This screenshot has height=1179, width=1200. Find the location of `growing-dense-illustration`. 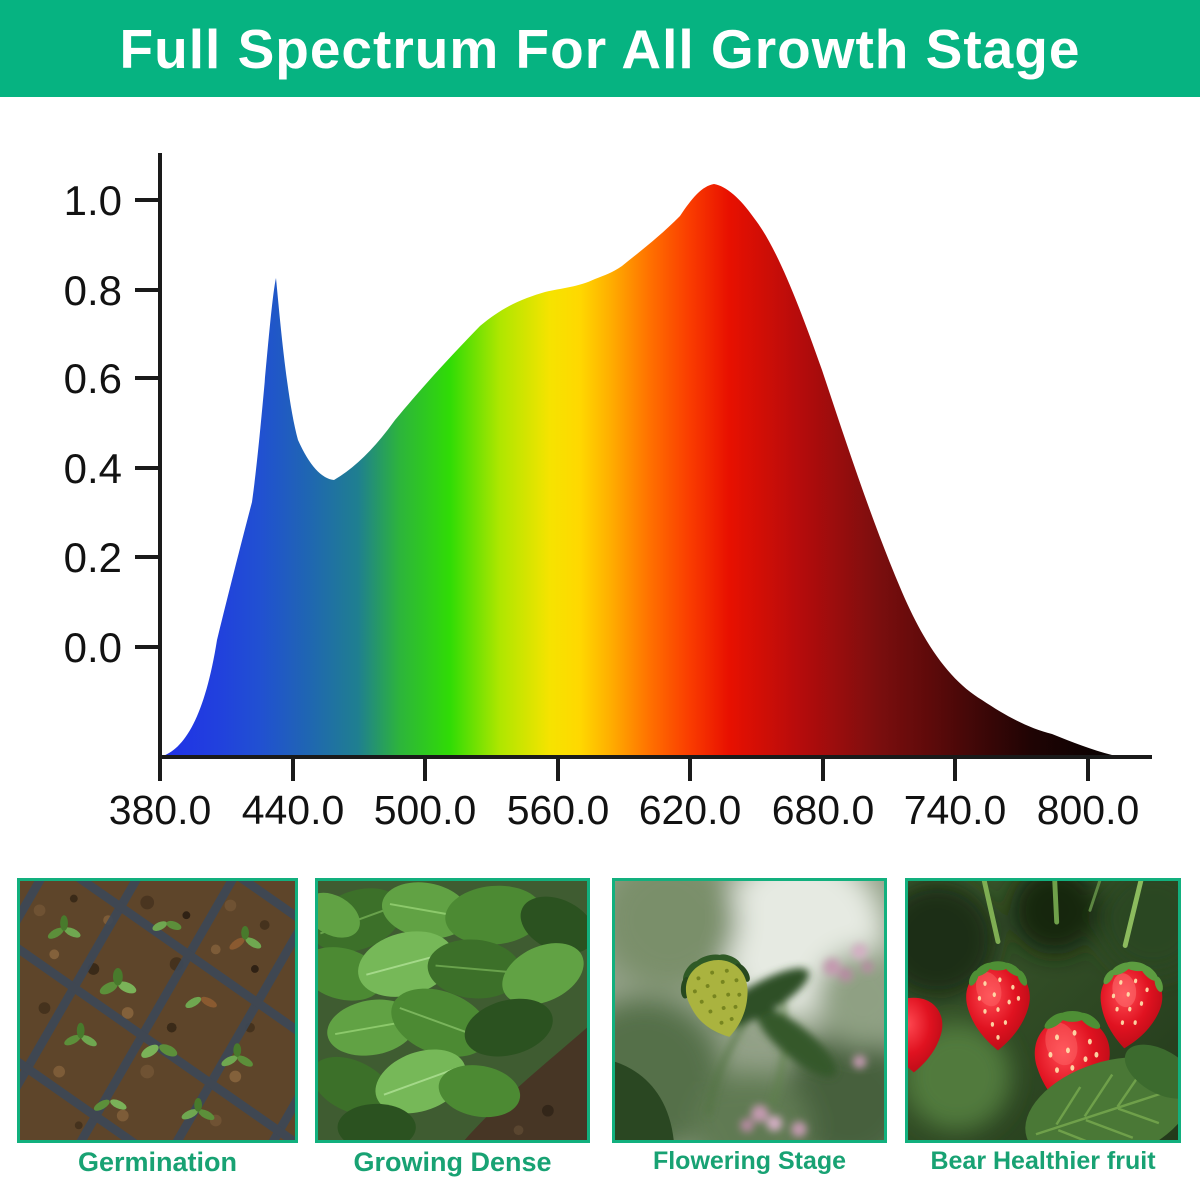

growing-dense-illustration is located at coordinates (452, 1010).